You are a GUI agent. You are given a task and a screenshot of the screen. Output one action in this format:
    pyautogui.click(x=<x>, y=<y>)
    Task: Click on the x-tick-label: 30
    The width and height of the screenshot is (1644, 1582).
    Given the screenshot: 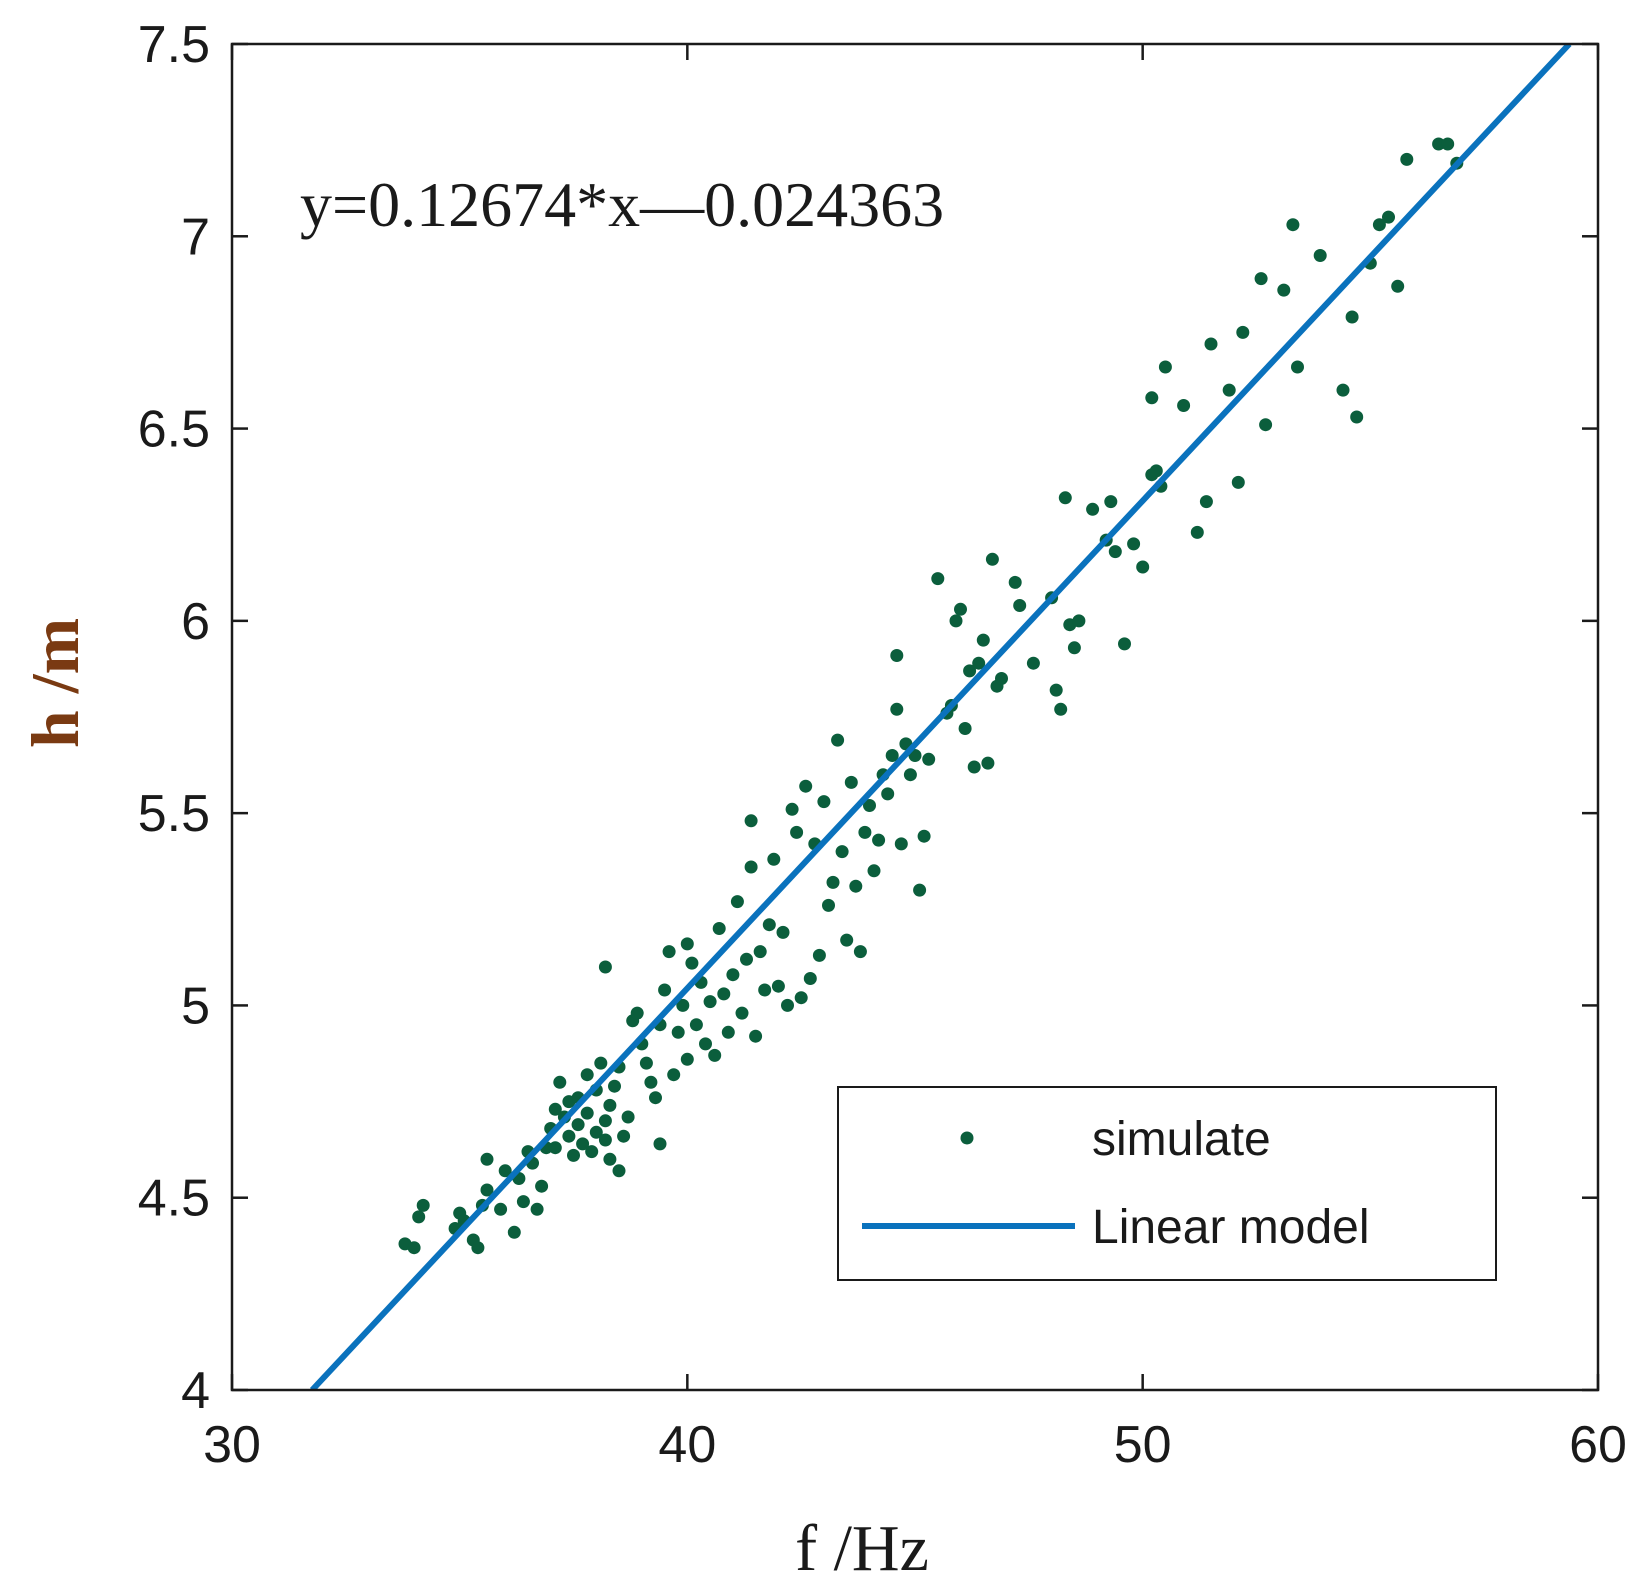 What is the action you would take?
    pyautogui.click(x=232, y=1445)
    